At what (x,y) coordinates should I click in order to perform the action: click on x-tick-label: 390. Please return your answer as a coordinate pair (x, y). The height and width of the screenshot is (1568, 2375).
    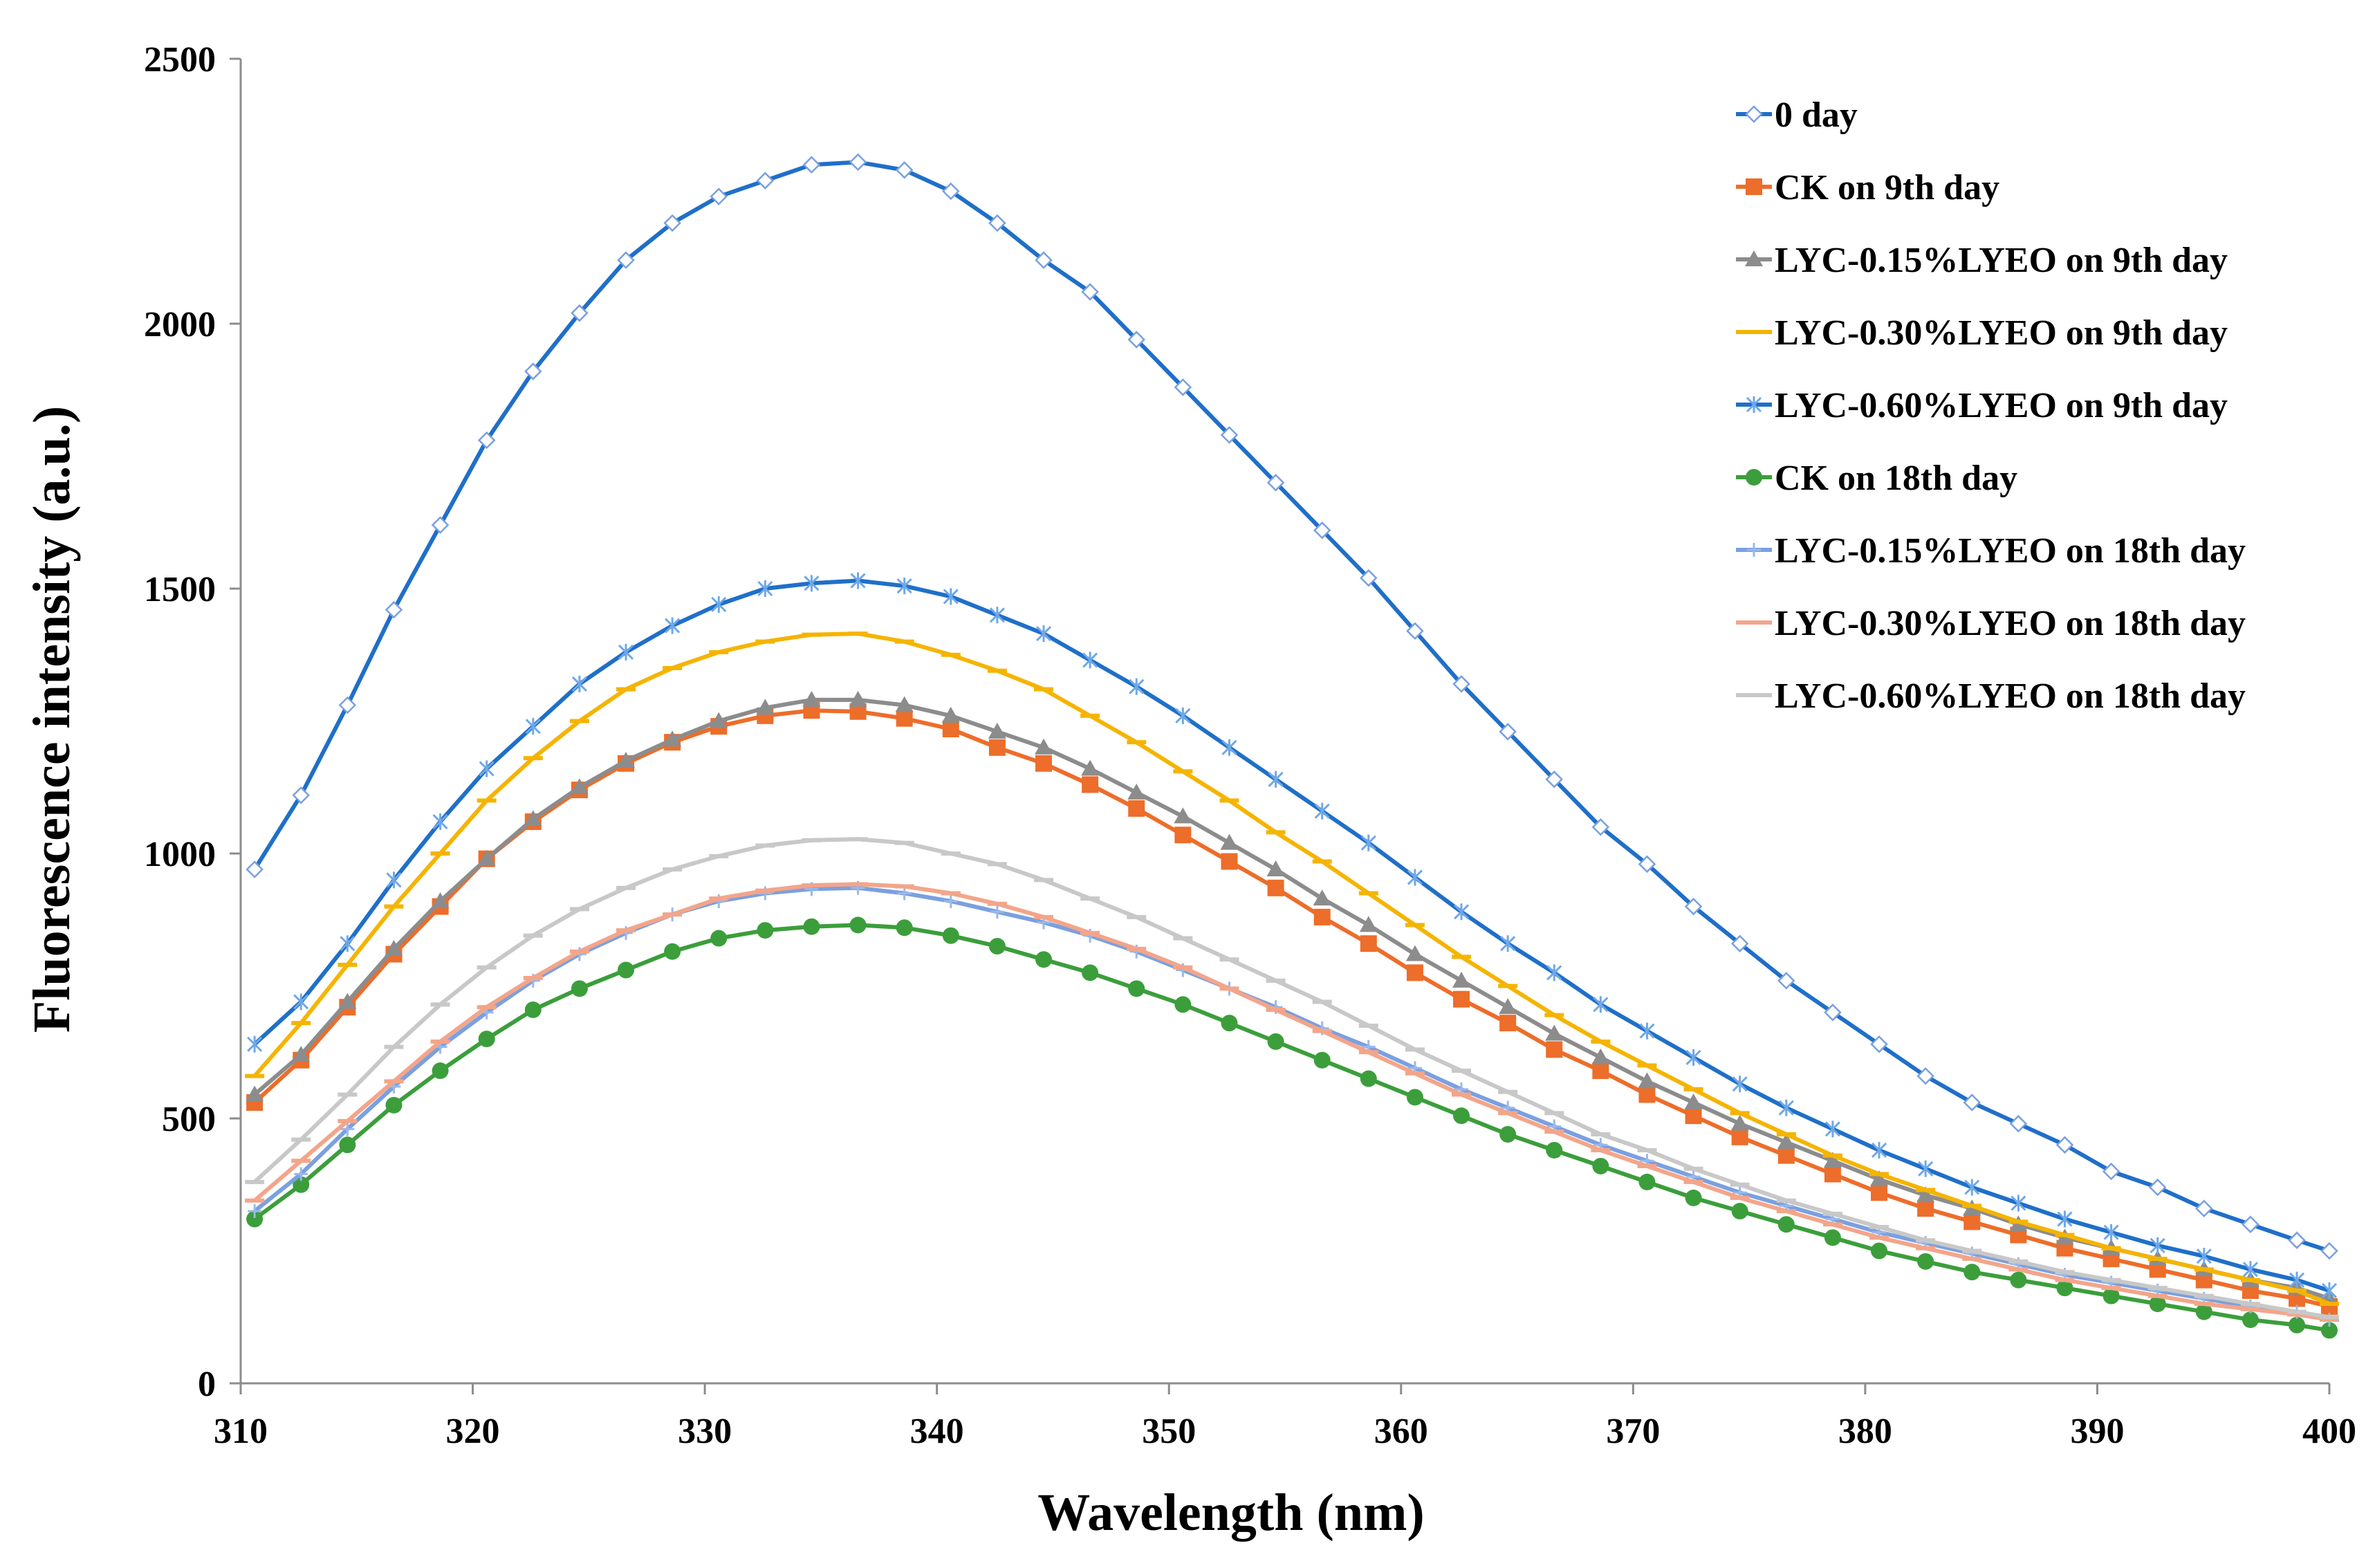
    Looking at the image, I should click on (2097, 1431).